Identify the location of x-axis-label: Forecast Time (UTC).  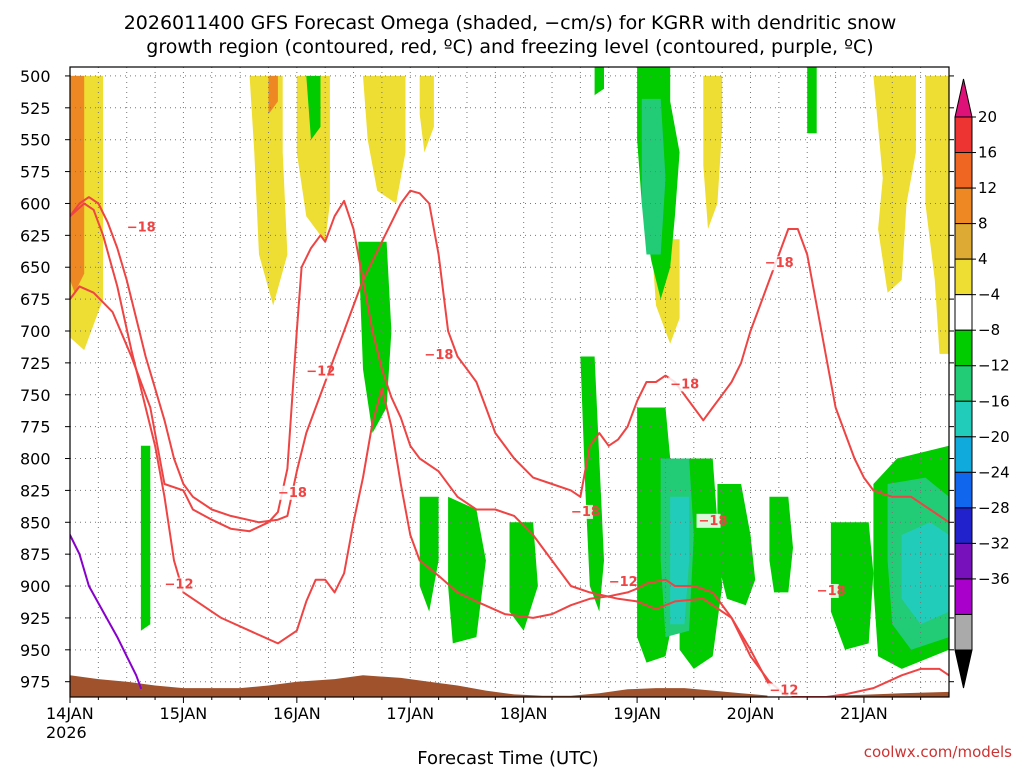
(507, 758).